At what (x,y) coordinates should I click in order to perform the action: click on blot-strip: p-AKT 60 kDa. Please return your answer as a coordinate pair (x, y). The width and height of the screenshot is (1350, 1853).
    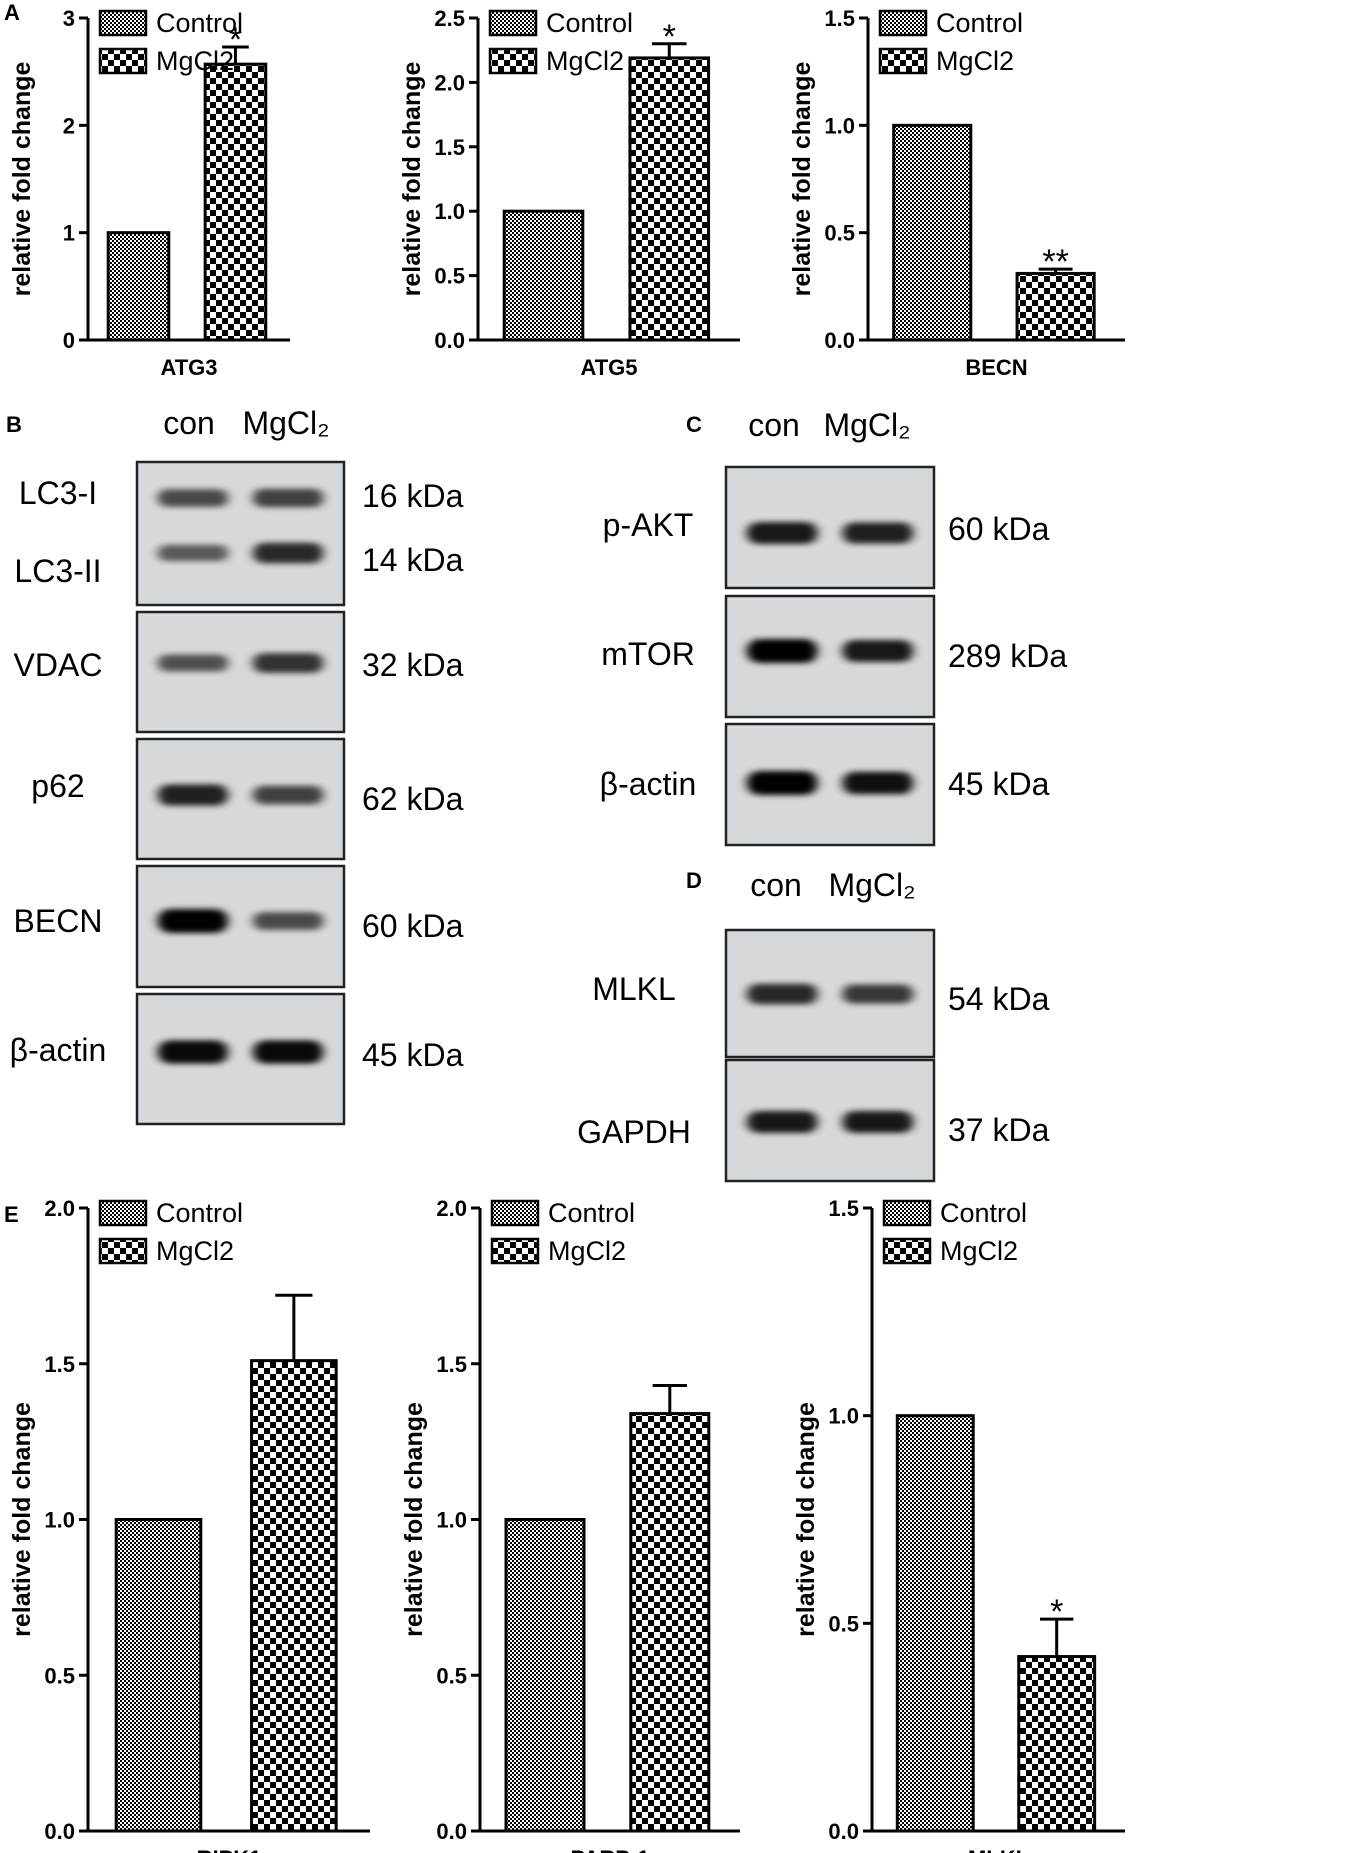
    Looking at the image, I should click on (826, 527).